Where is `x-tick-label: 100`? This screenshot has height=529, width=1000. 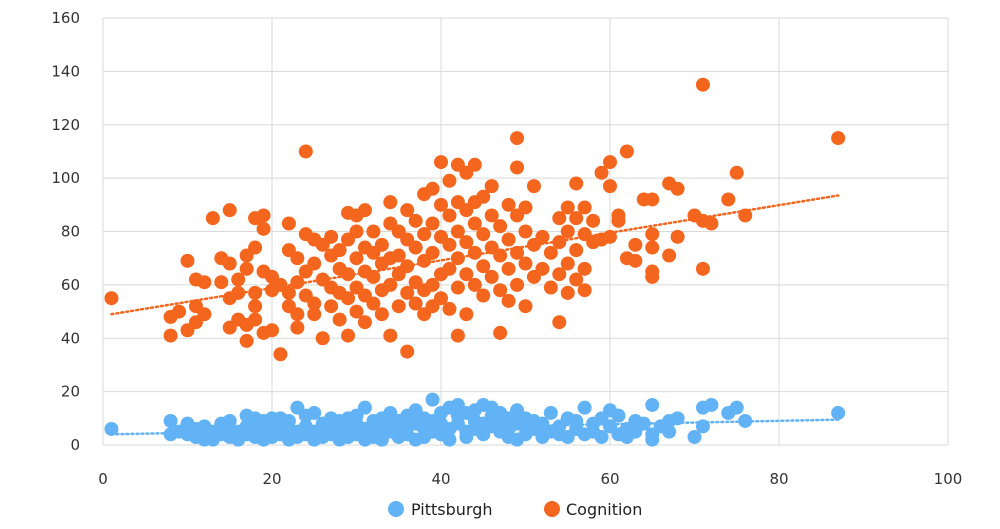 x-tick-label: 100 is located at coordinates (948, 479).